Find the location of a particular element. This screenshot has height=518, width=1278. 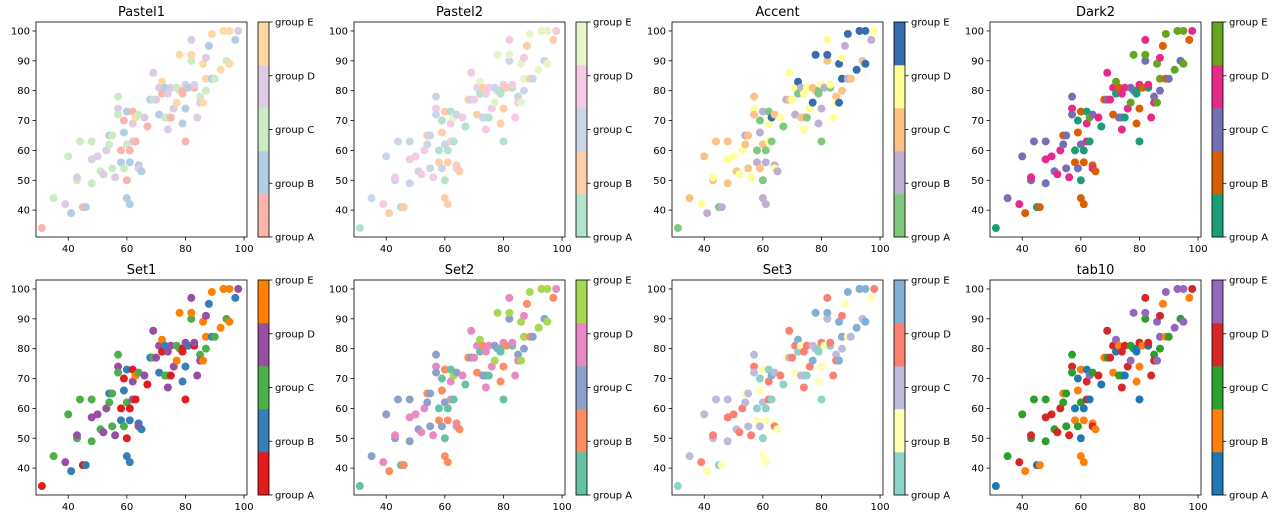

y-tick-label-set3: 40 is located at coordinates (659, 469).